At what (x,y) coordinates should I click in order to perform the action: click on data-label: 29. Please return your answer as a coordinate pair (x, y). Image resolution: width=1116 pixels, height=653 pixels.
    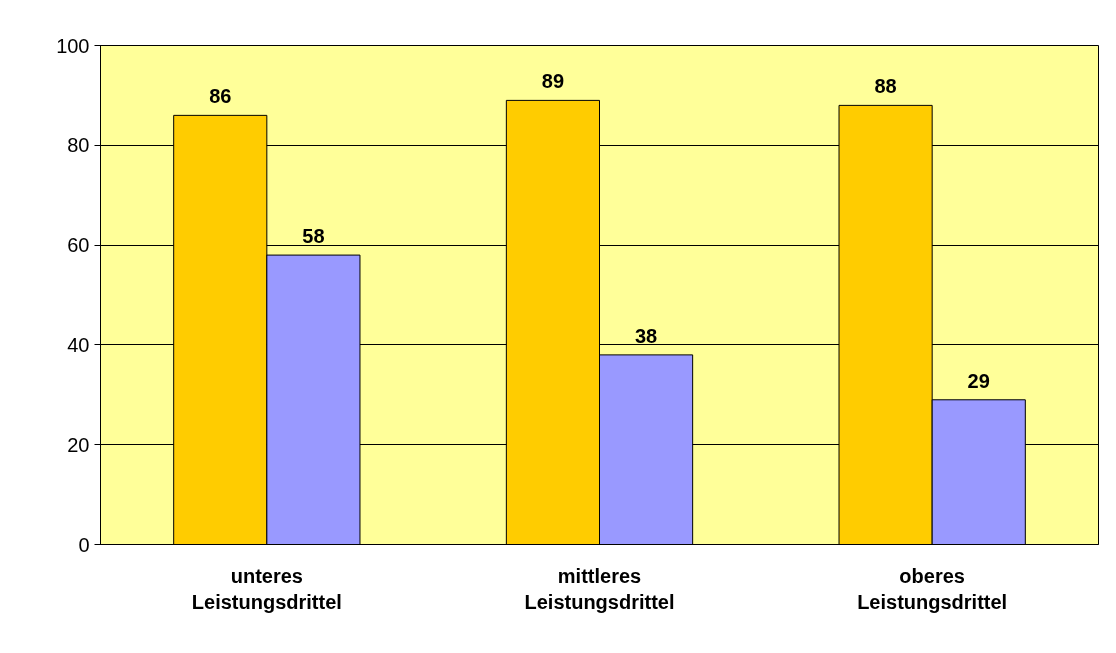
    Looking at the image, I should click on (978, 380).